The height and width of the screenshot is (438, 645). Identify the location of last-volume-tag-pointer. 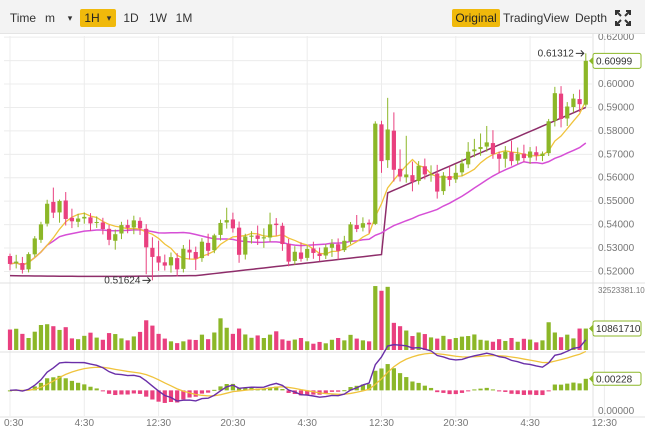
(591, 328).